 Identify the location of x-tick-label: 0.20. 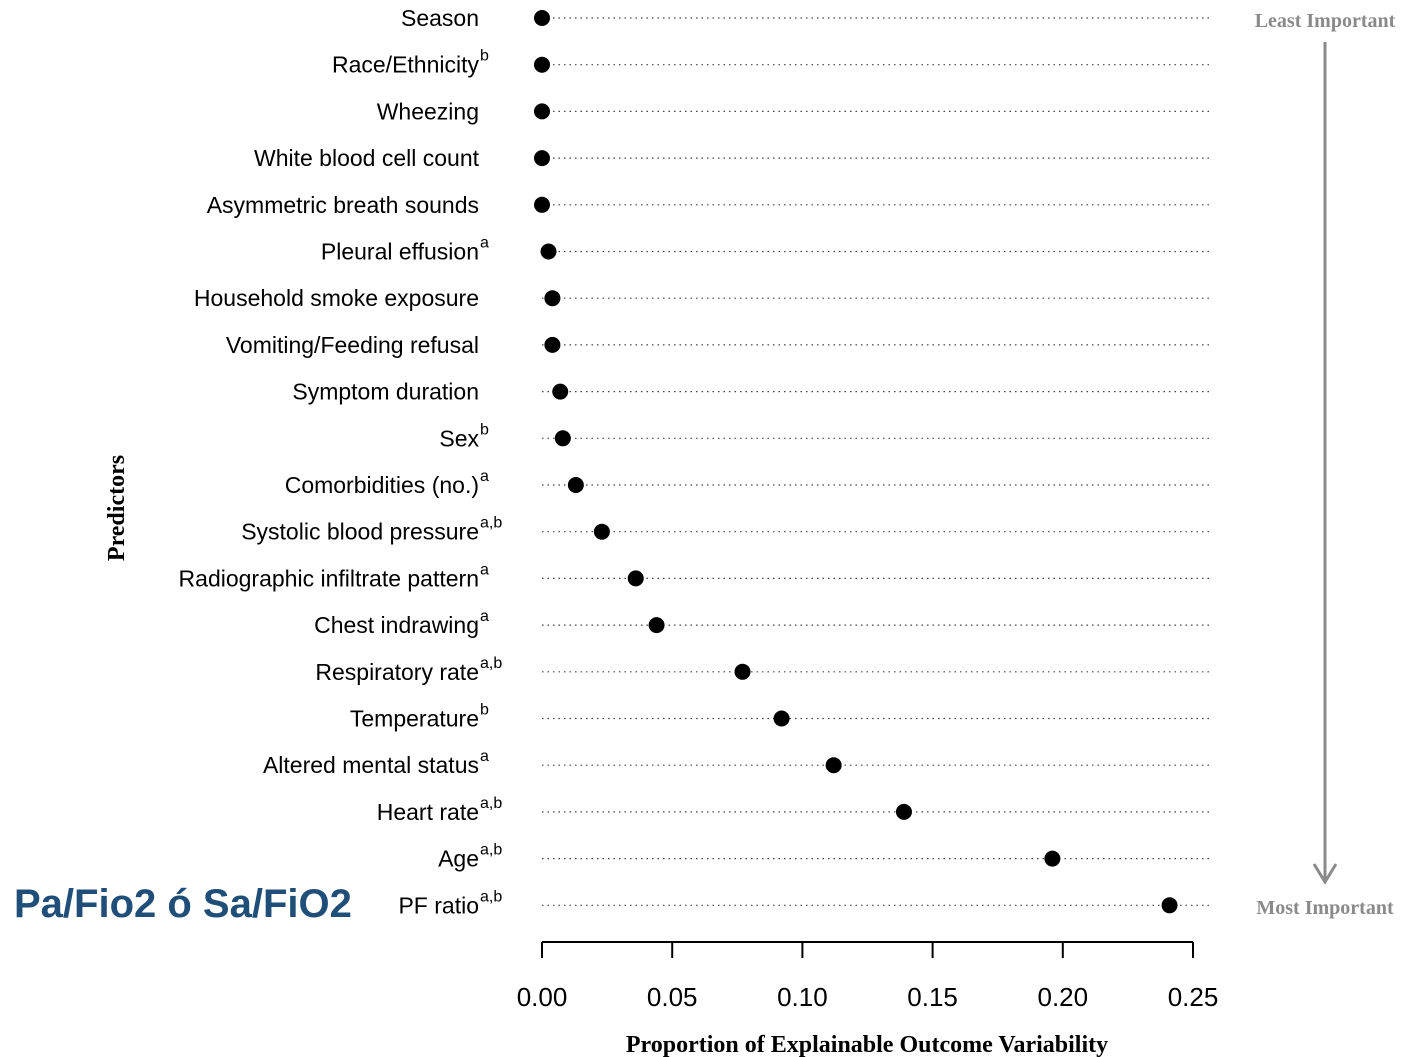
(1062, 997).